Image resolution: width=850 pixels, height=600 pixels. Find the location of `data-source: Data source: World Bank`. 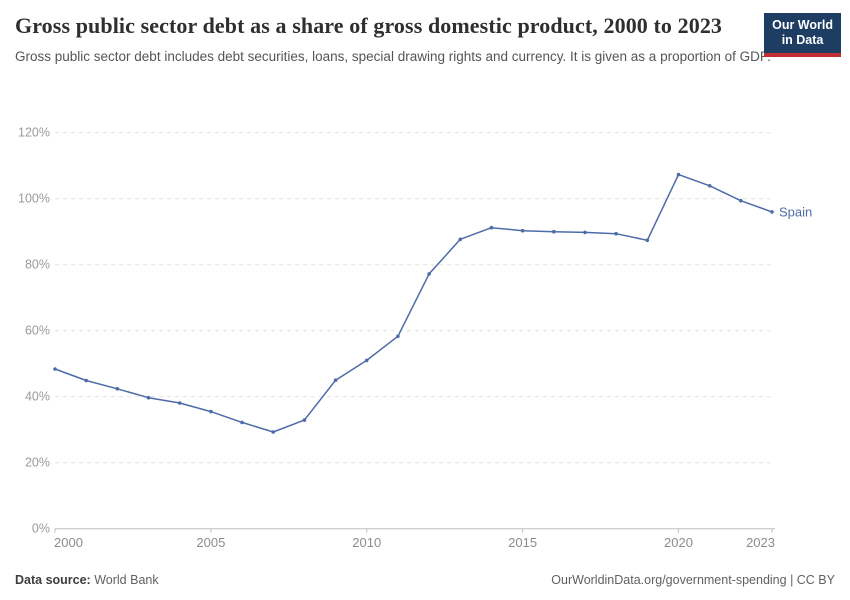

data-source: Data source: World Bank is located at coordinates (87, 580).